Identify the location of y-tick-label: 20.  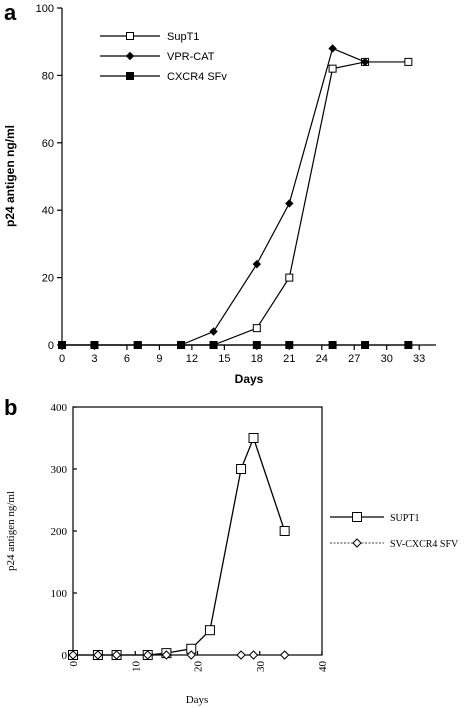
(48, 279).